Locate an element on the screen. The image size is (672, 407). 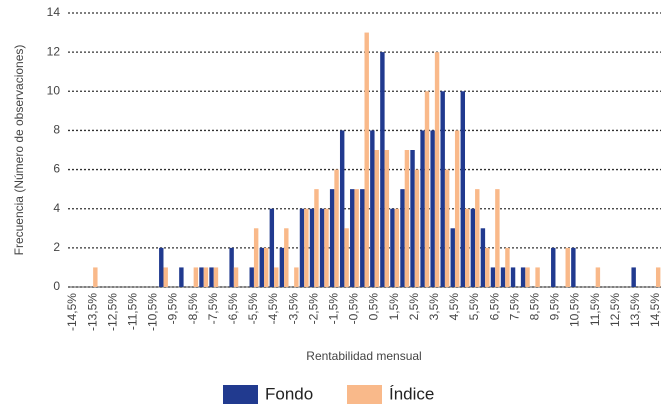
x-tick-label: 11,5% is located at coordinates (595, 309).